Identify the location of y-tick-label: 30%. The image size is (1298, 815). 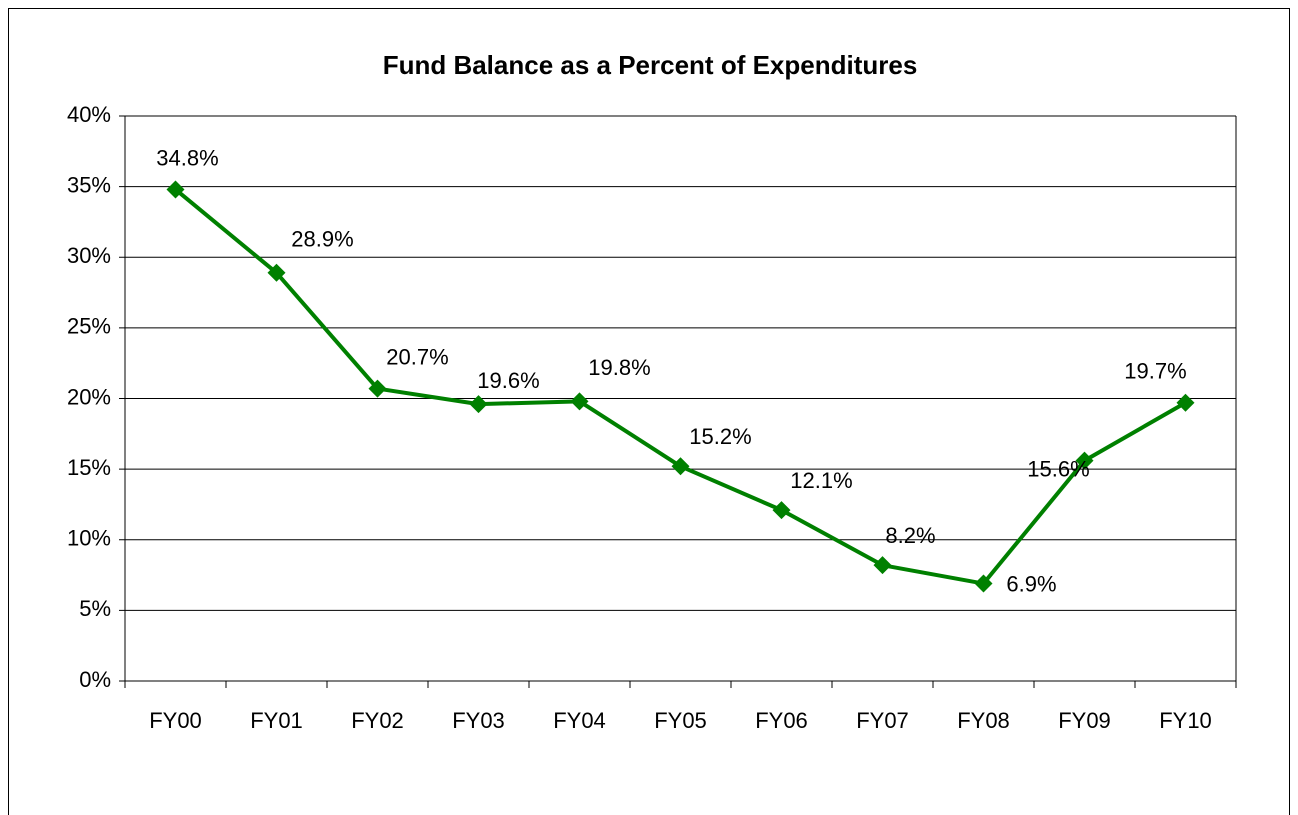
(89, 255).